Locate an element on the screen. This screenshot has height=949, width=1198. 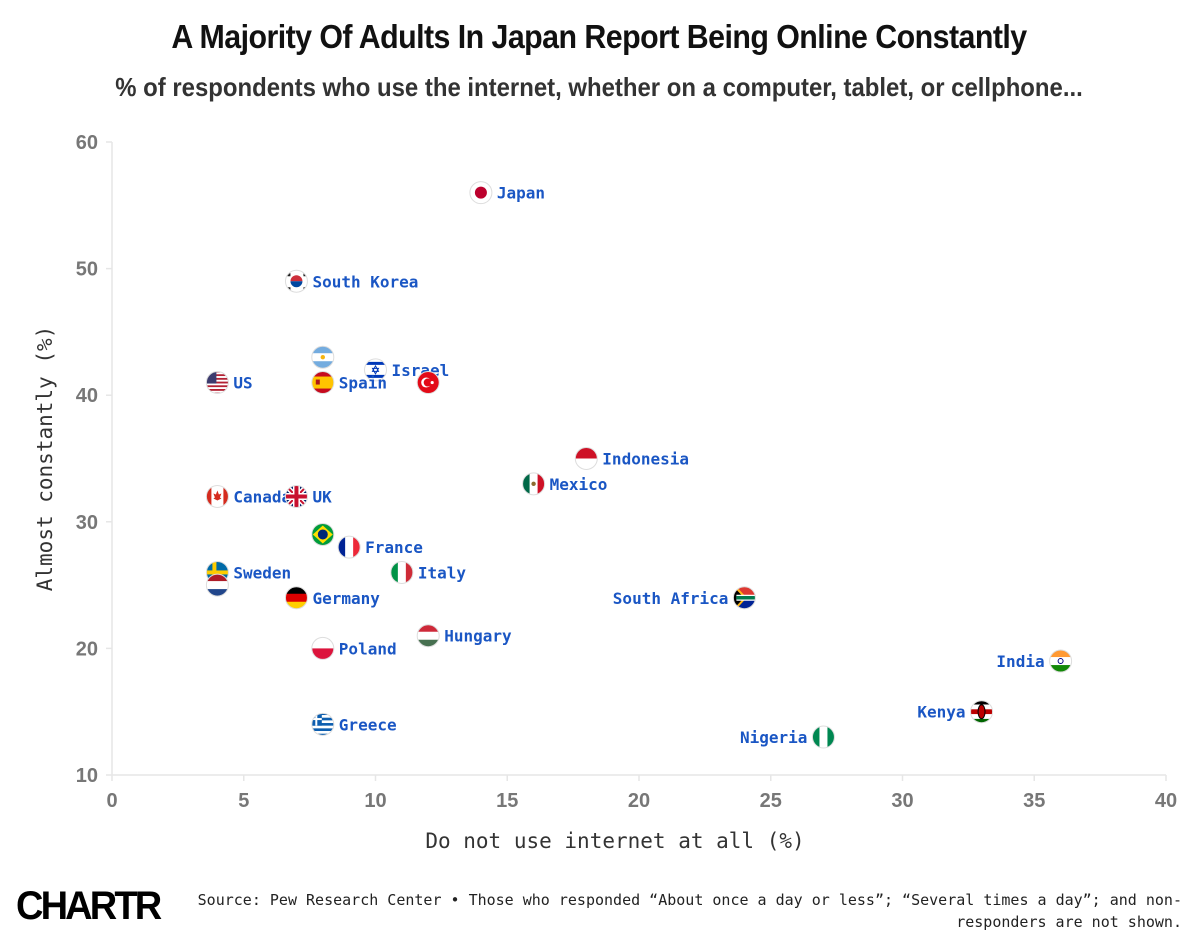
nigeria-flag-icon is located at coordinates (823, 737).